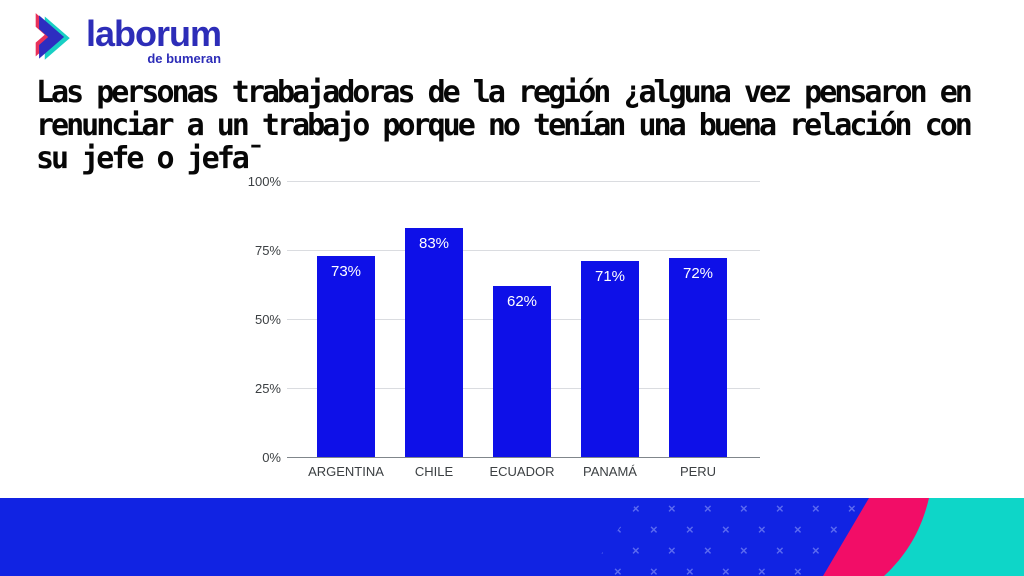 This screenshot has height=576, width=1024. I want to click on bar-value-label: 83%, so click(434, 243).